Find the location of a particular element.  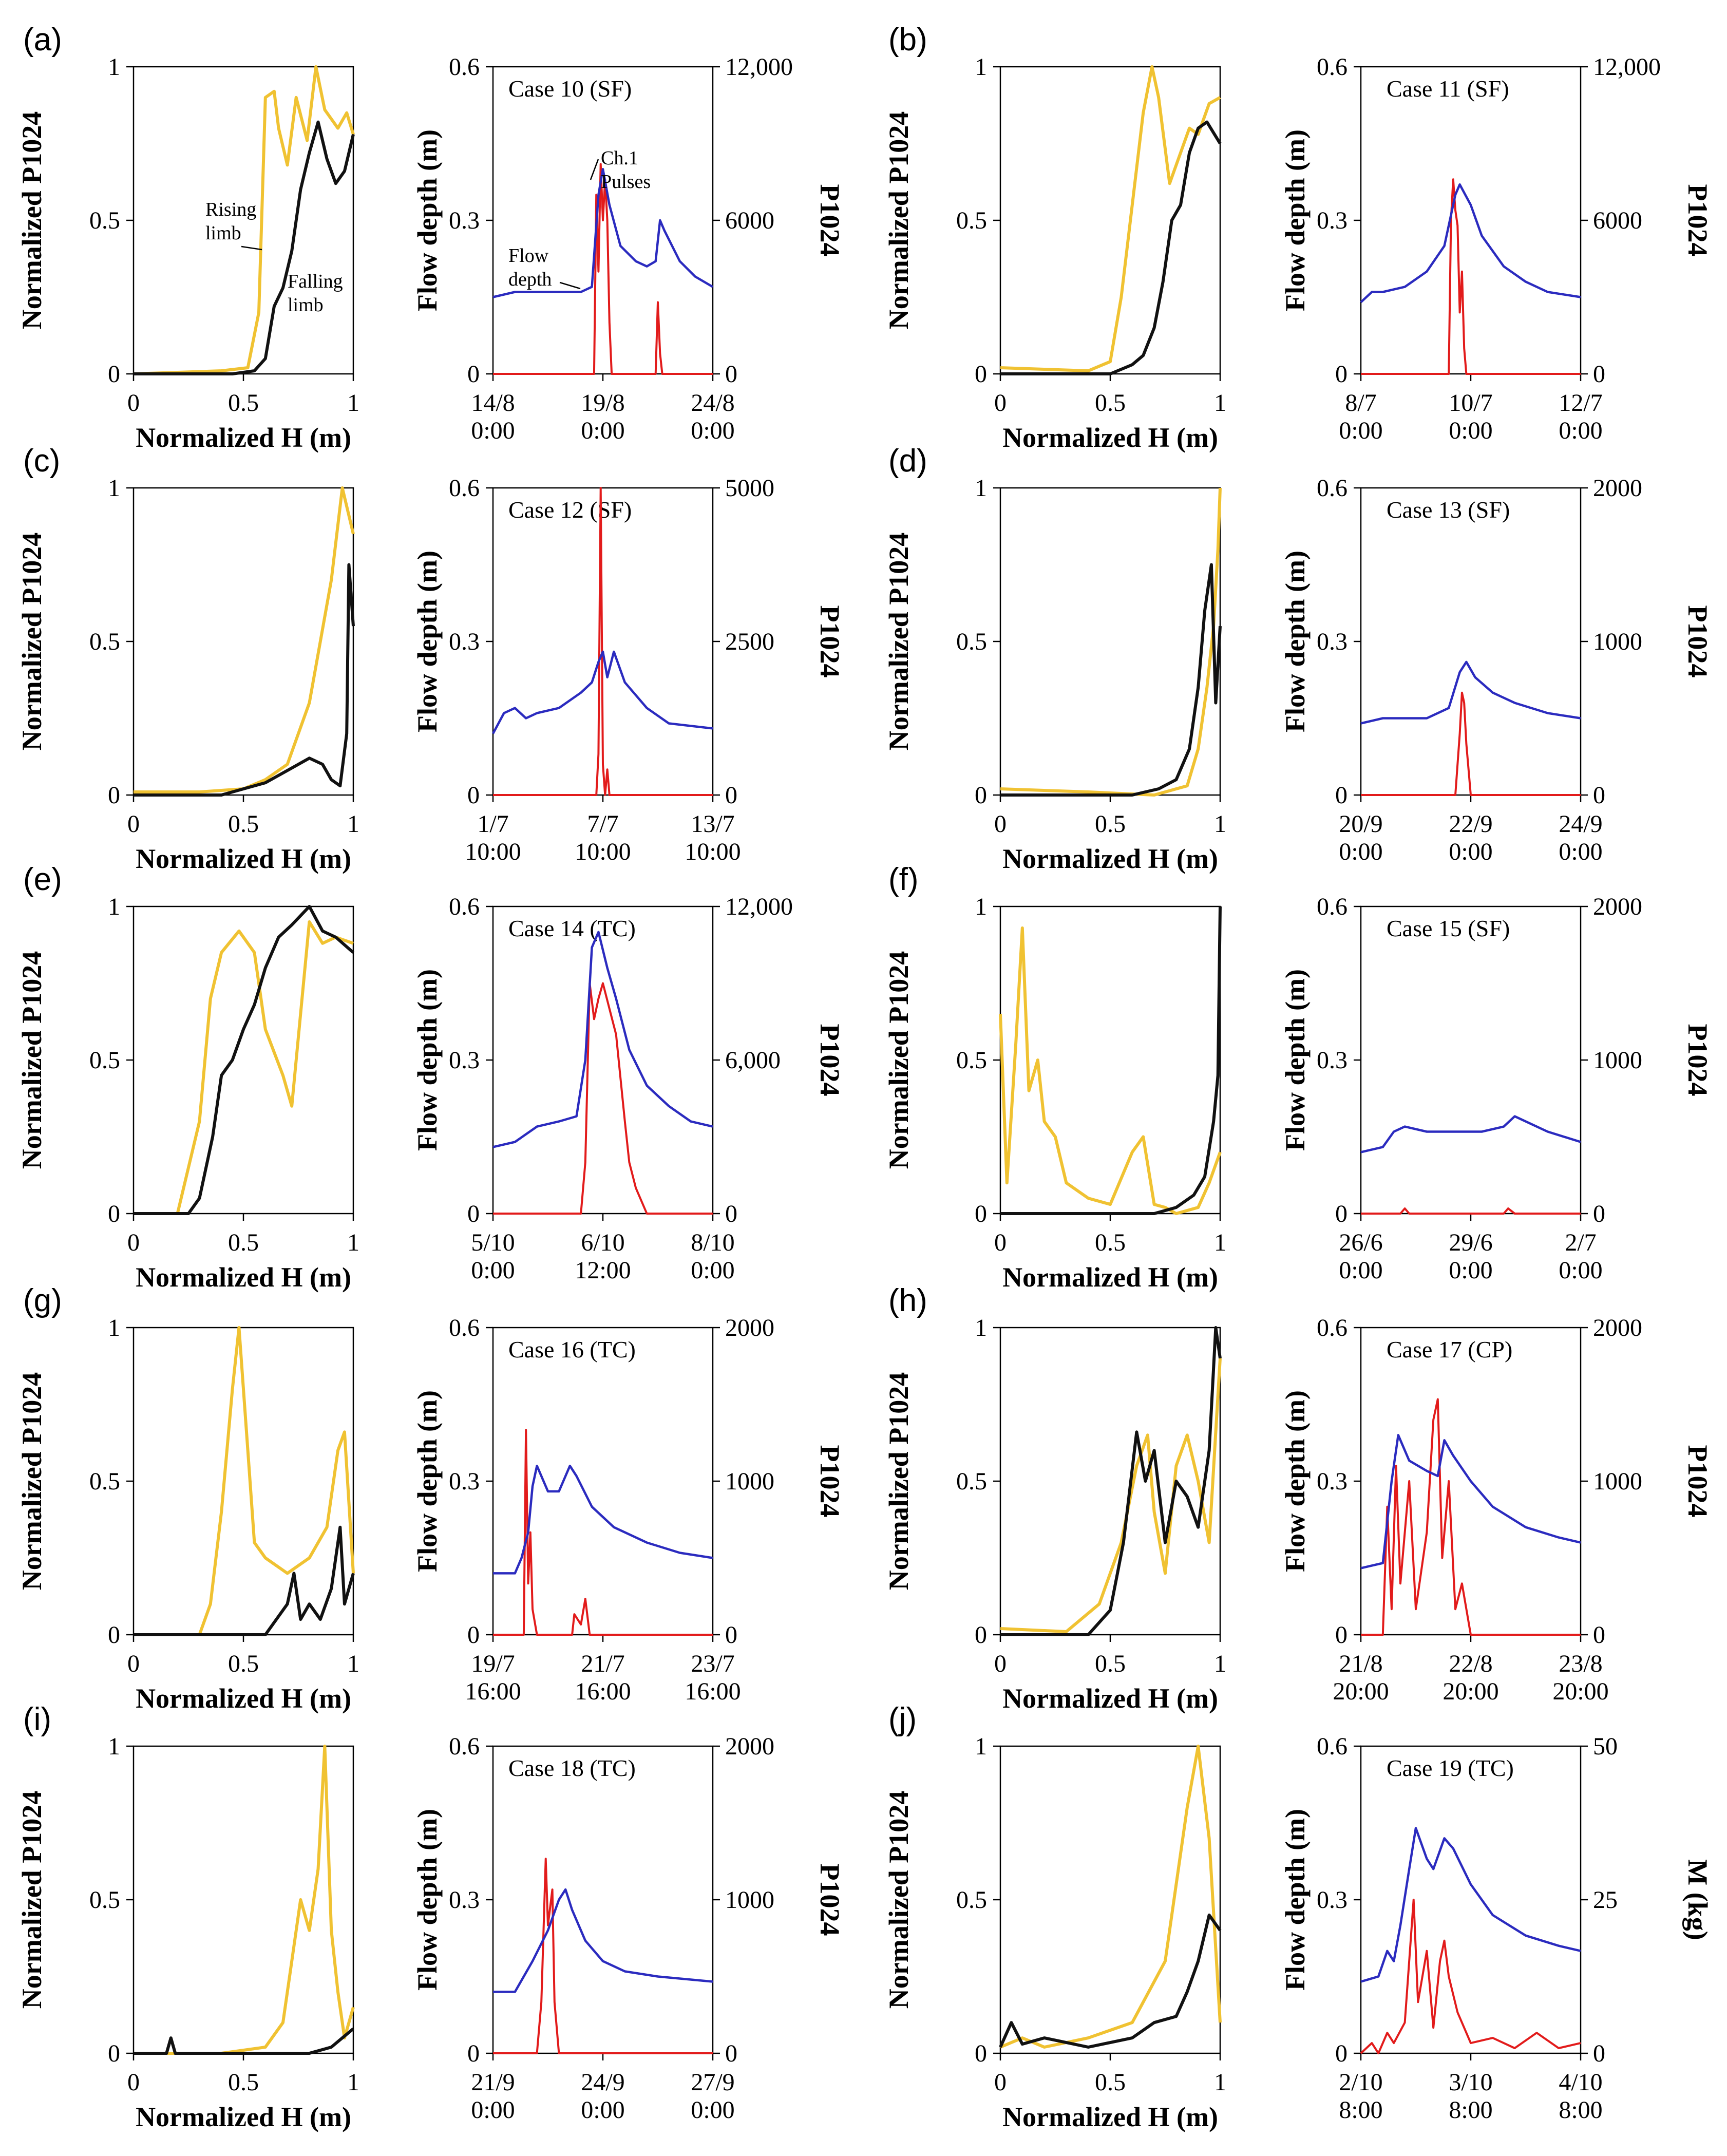

case-label: Case 19 (TC) is located at coordinates (1451, 1768).